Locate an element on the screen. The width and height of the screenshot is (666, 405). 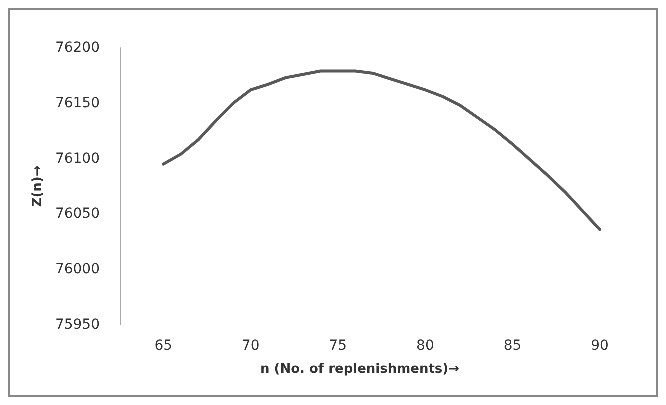
x-tick-label: 75 is located at coordinates (338, 346).